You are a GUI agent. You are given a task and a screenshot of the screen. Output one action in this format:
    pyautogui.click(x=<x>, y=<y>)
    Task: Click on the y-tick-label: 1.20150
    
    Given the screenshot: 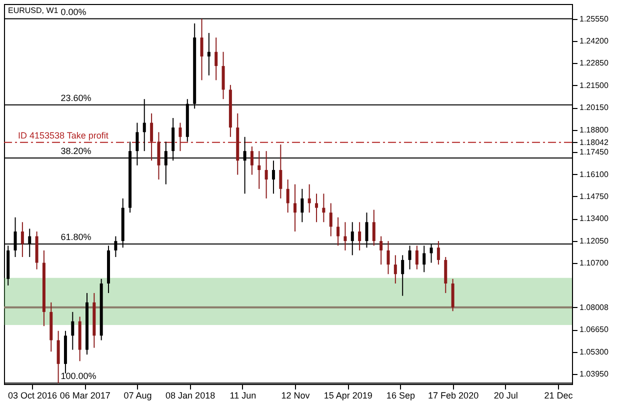 What is the action you would take?
    pyautogui.click(x=594, y=107)
    